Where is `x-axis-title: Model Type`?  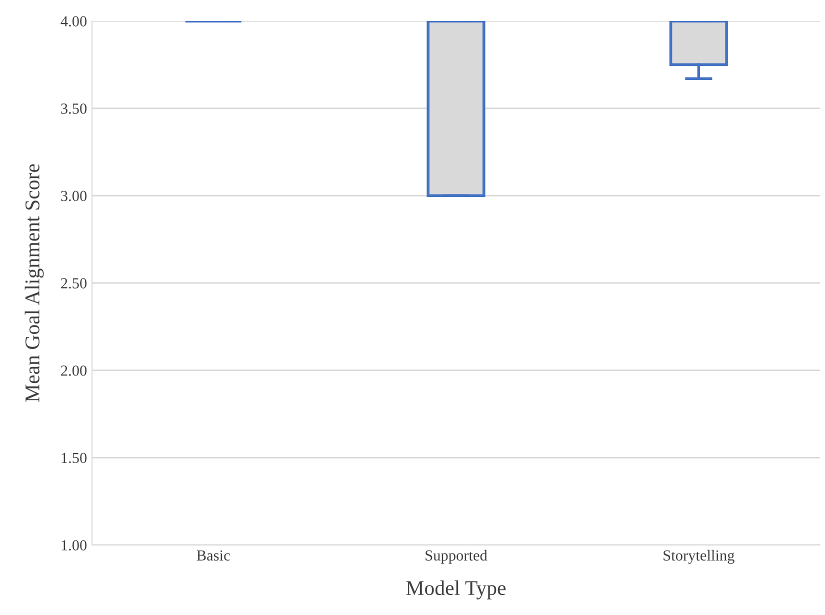
x-axis-title: Model Type is located at coordinates (456, 590).